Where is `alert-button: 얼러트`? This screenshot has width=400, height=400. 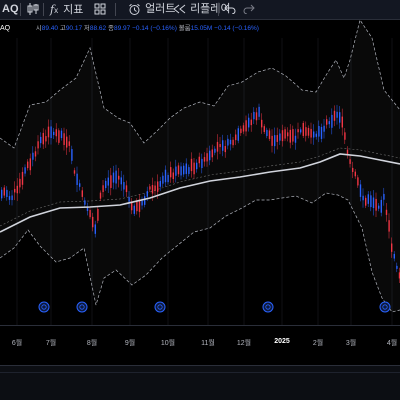
alert-button: 얼러트 is located at coordinates (151, 9).